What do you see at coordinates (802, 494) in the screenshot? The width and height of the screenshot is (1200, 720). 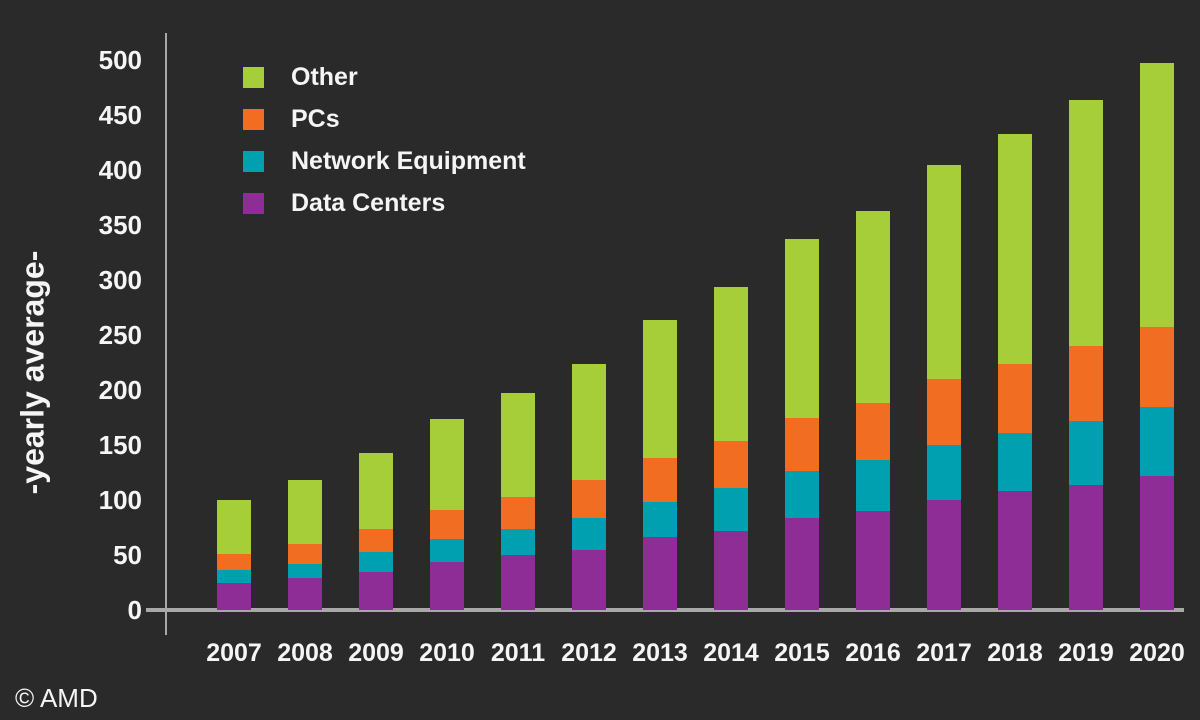 I see `bar-segment-network-equipment-2015` at bounding box center [802, 494].